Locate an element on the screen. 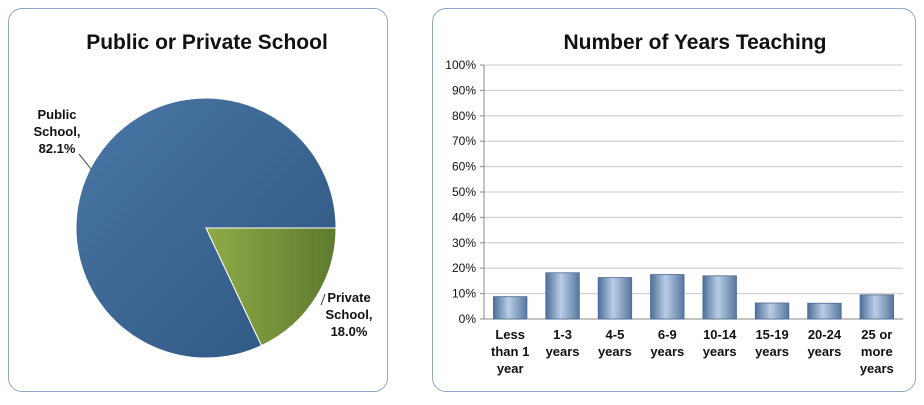  x-category-label: 10-14 years is located at coordinates (720, 343).